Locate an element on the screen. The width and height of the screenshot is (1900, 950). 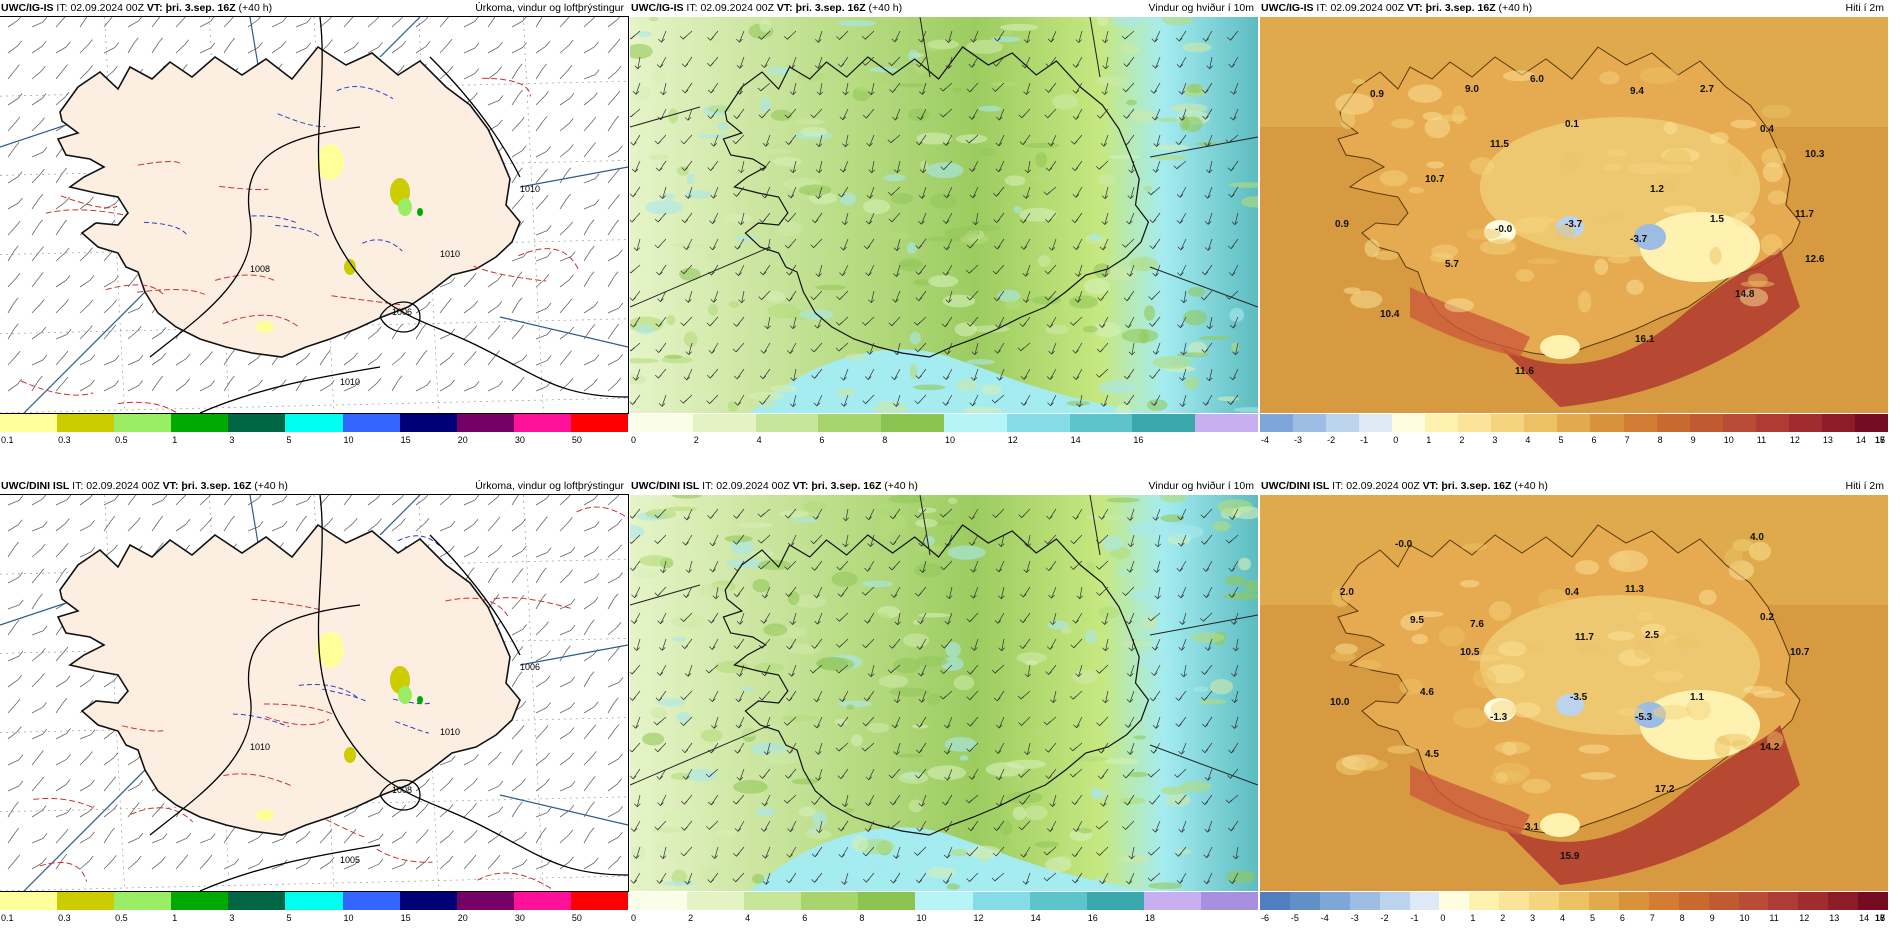
colorbar-tick-label: 0.5 is located at coordinates (121, 440).